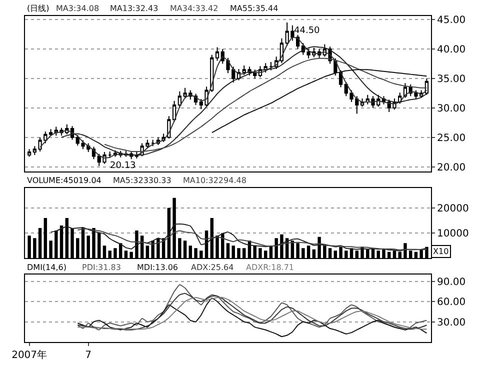  I want to click on annotation: 20.13, so click(123, 166).